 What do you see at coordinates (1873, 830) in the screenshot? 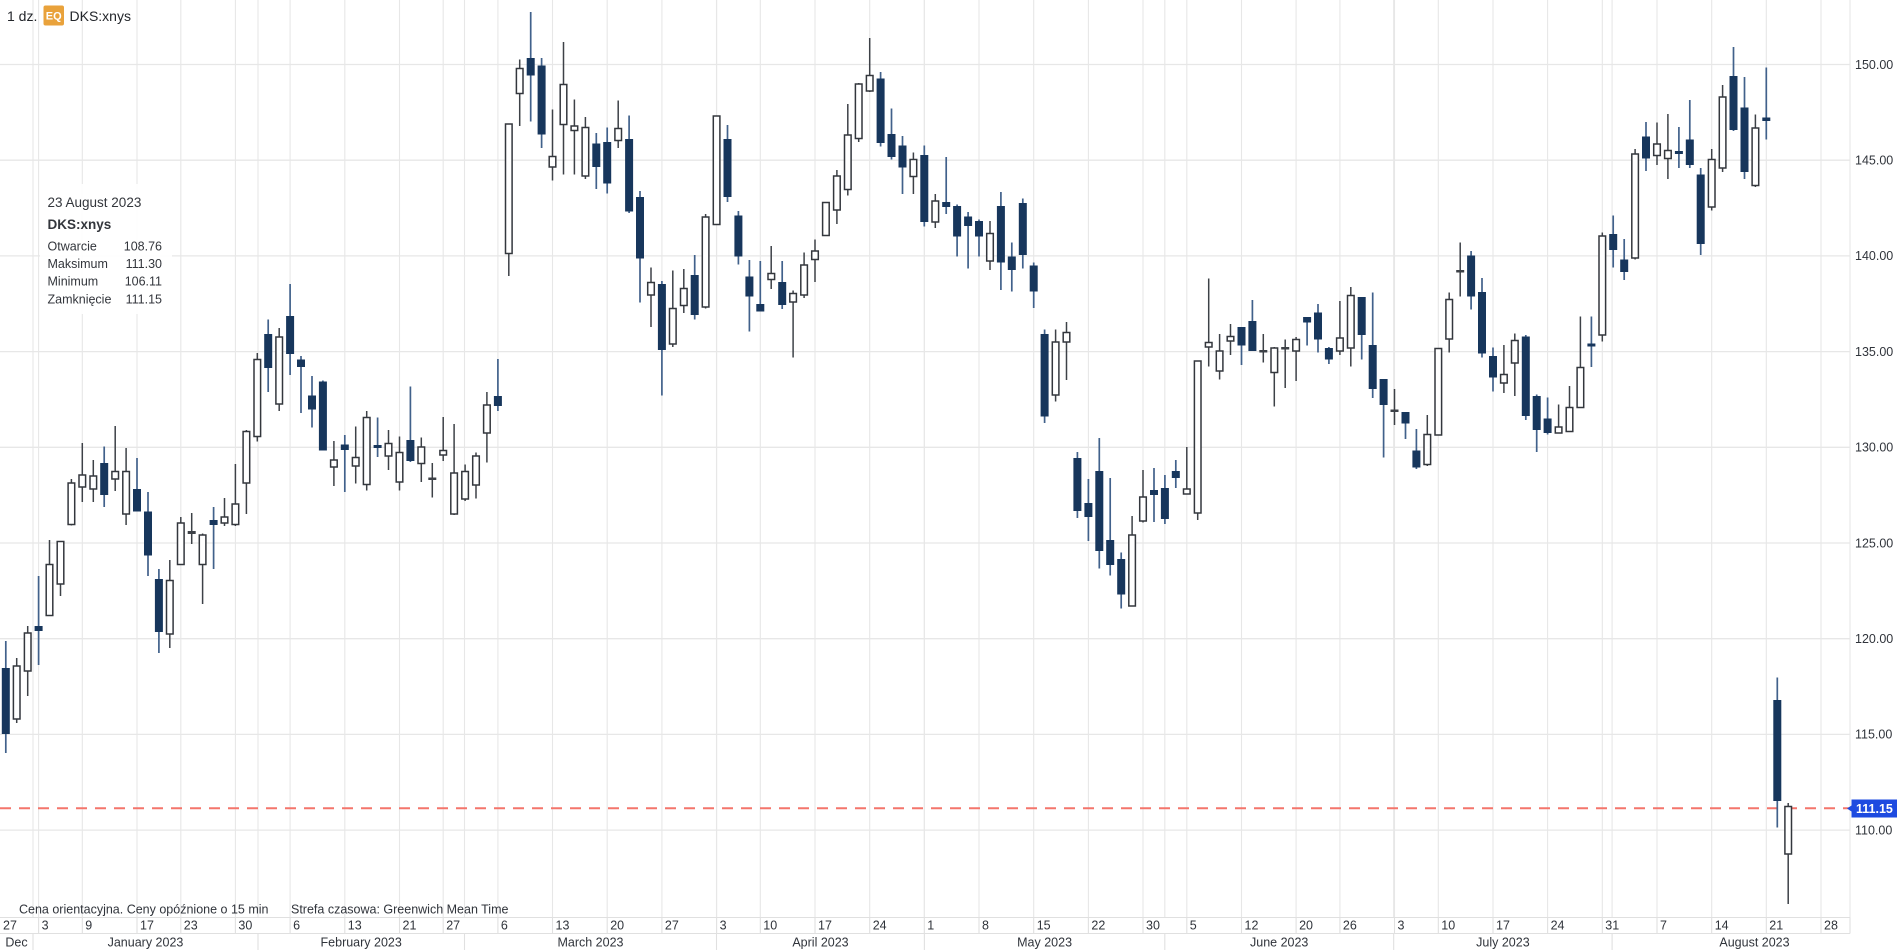
I see `svg-text: 110.00` at bounding box center [1873, 830].